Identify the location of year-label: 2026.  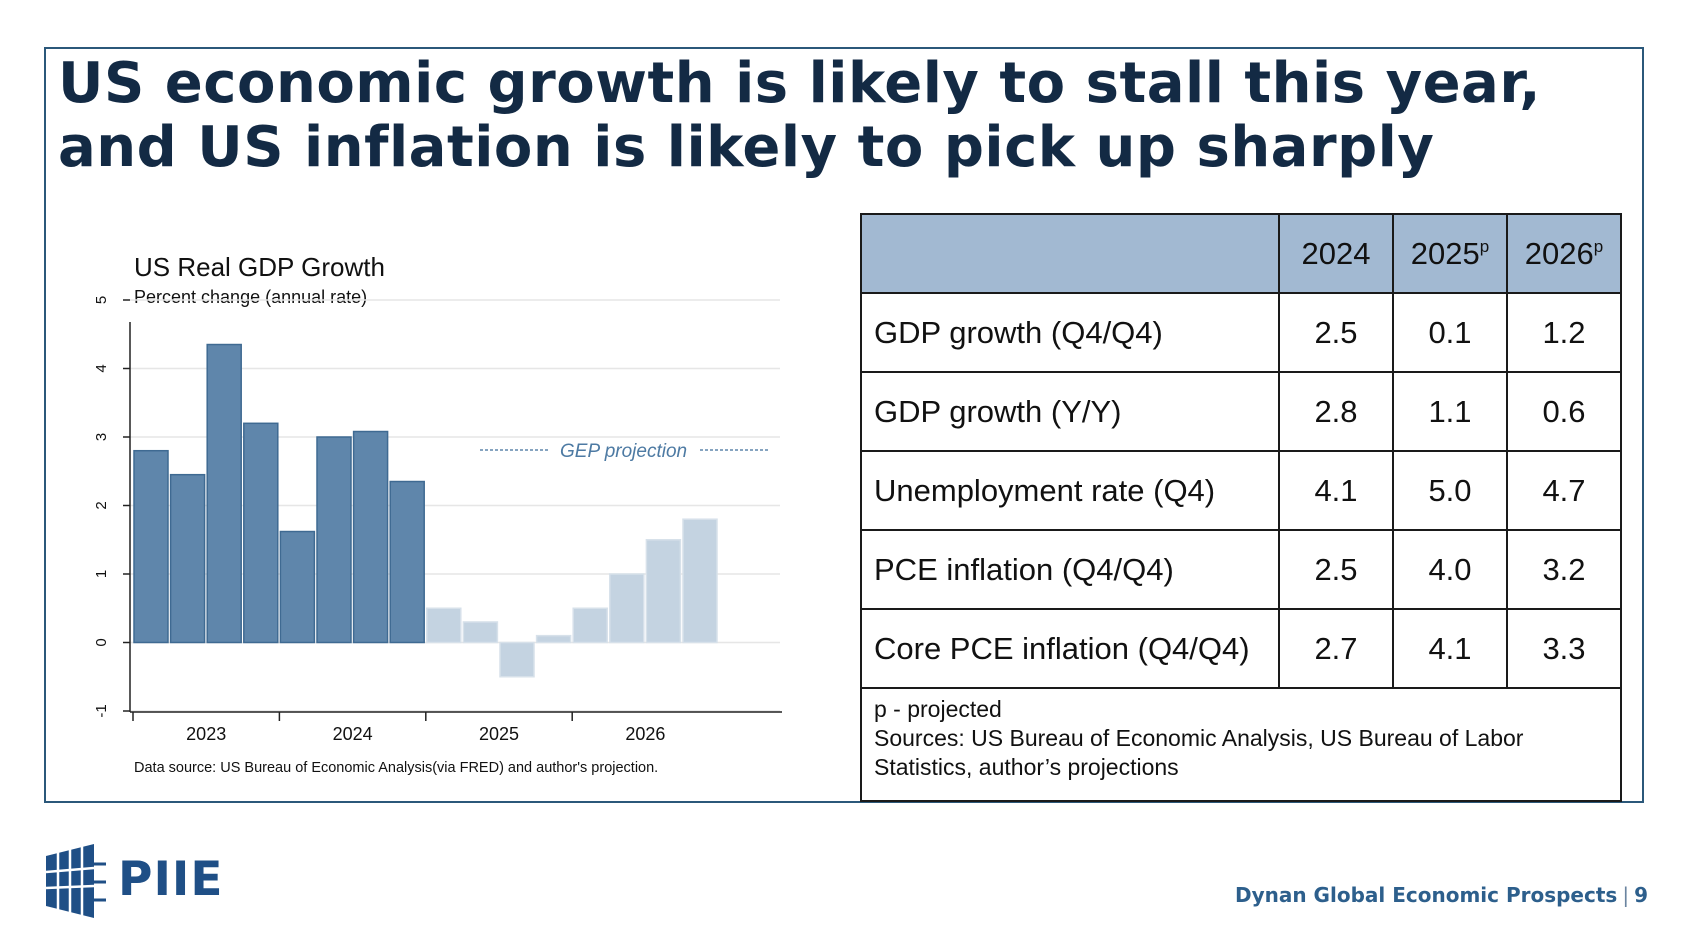
(1559, 253).